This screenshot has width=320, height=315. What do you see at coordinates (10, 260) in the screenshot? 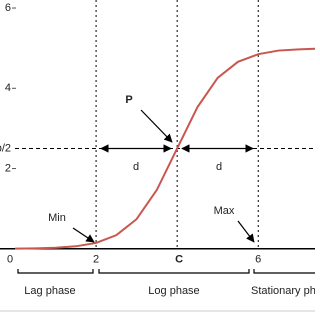
I see `x-tick-label: 0` at bounding box center [10, 260].